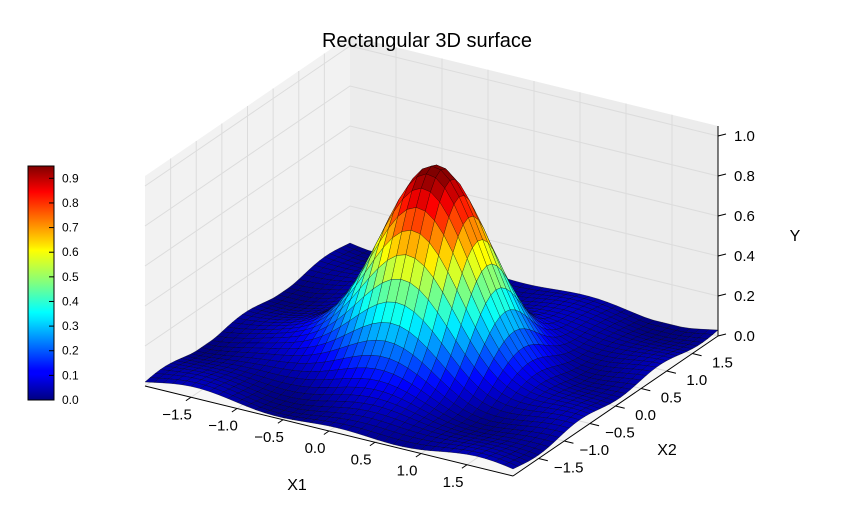 This screenshot has height=532, width=849. Describe the element at coordinates (696, 380) in the screenshot. I see `y-tick-label: 1.0` at that location.